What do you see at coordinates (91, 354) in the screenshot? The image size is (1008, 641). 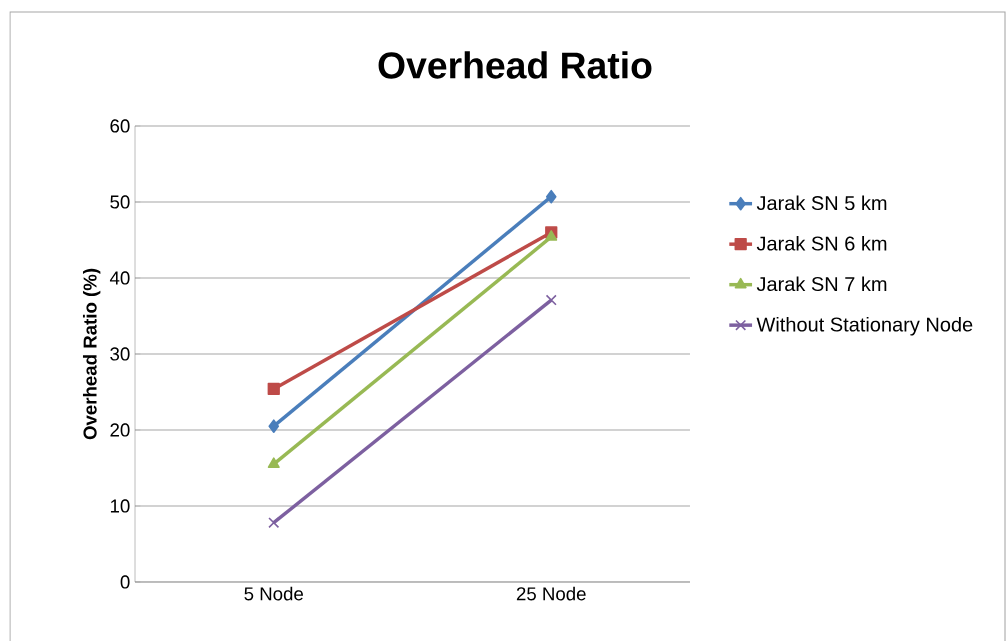 I see `y-axis-title: Overhead Ratio (%)` at bounding box center [91, 354].